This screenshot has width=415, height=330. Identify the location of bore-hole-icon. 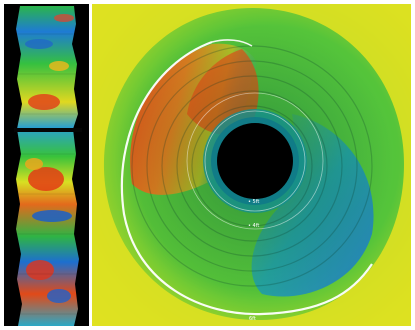
(255, 161).